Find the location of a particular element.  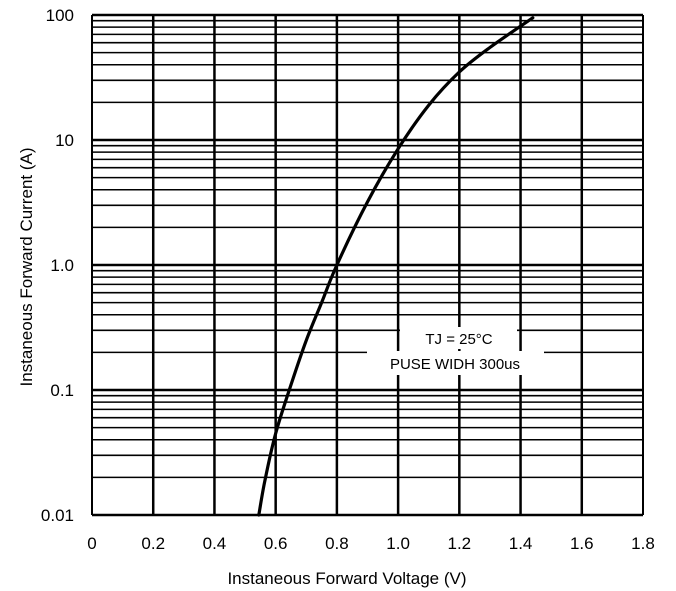

x-tick-label: 1.4 is located at coordinates (521, 543).